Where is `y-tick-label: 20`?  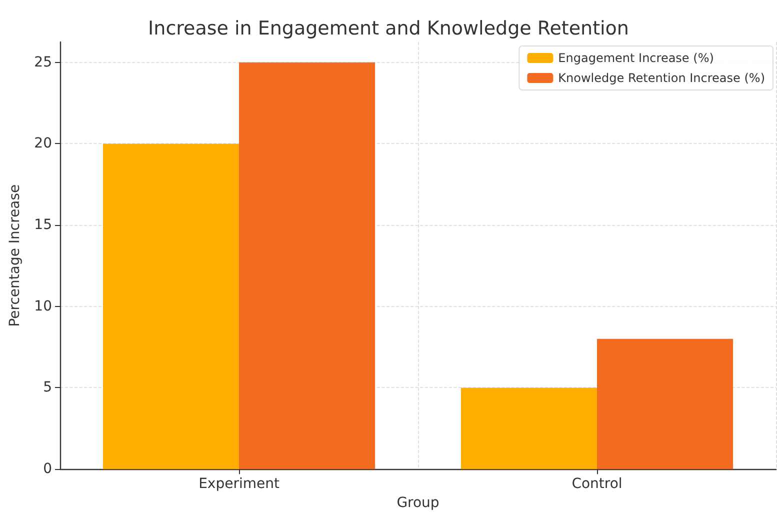
y-tick-label: 20 is located at coordinates (43, 144).